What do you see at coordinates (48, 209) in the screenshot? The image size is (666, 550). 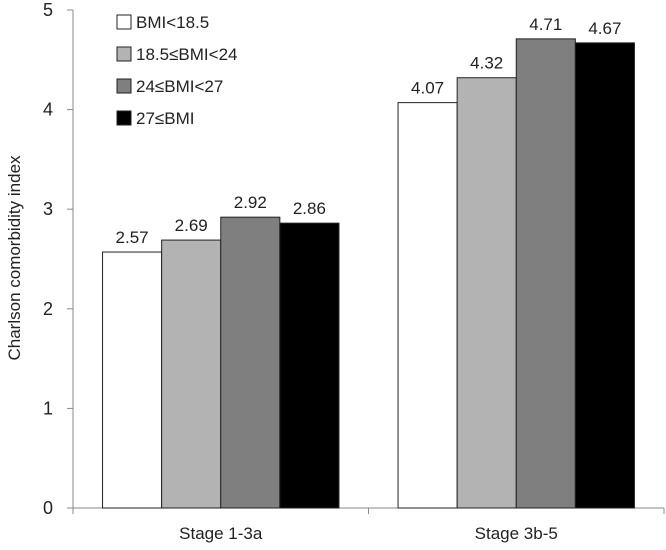 I see `y-tick-label: 3` at bounding box center [48, 209].